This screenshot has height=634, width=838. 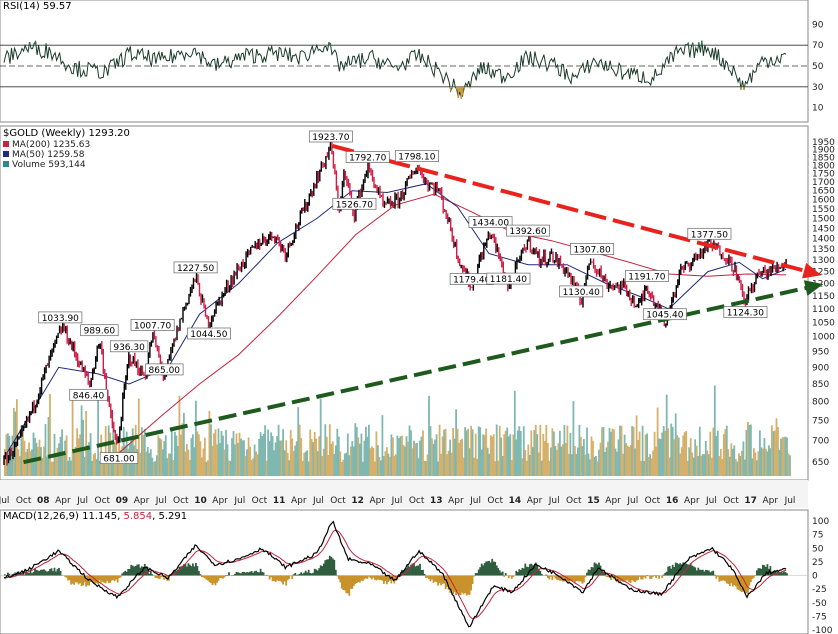 What do you see at coordinates (471, 281) in the screenshot?
I see `price-annotation: 1179.40` at bounding box center [471, 281].